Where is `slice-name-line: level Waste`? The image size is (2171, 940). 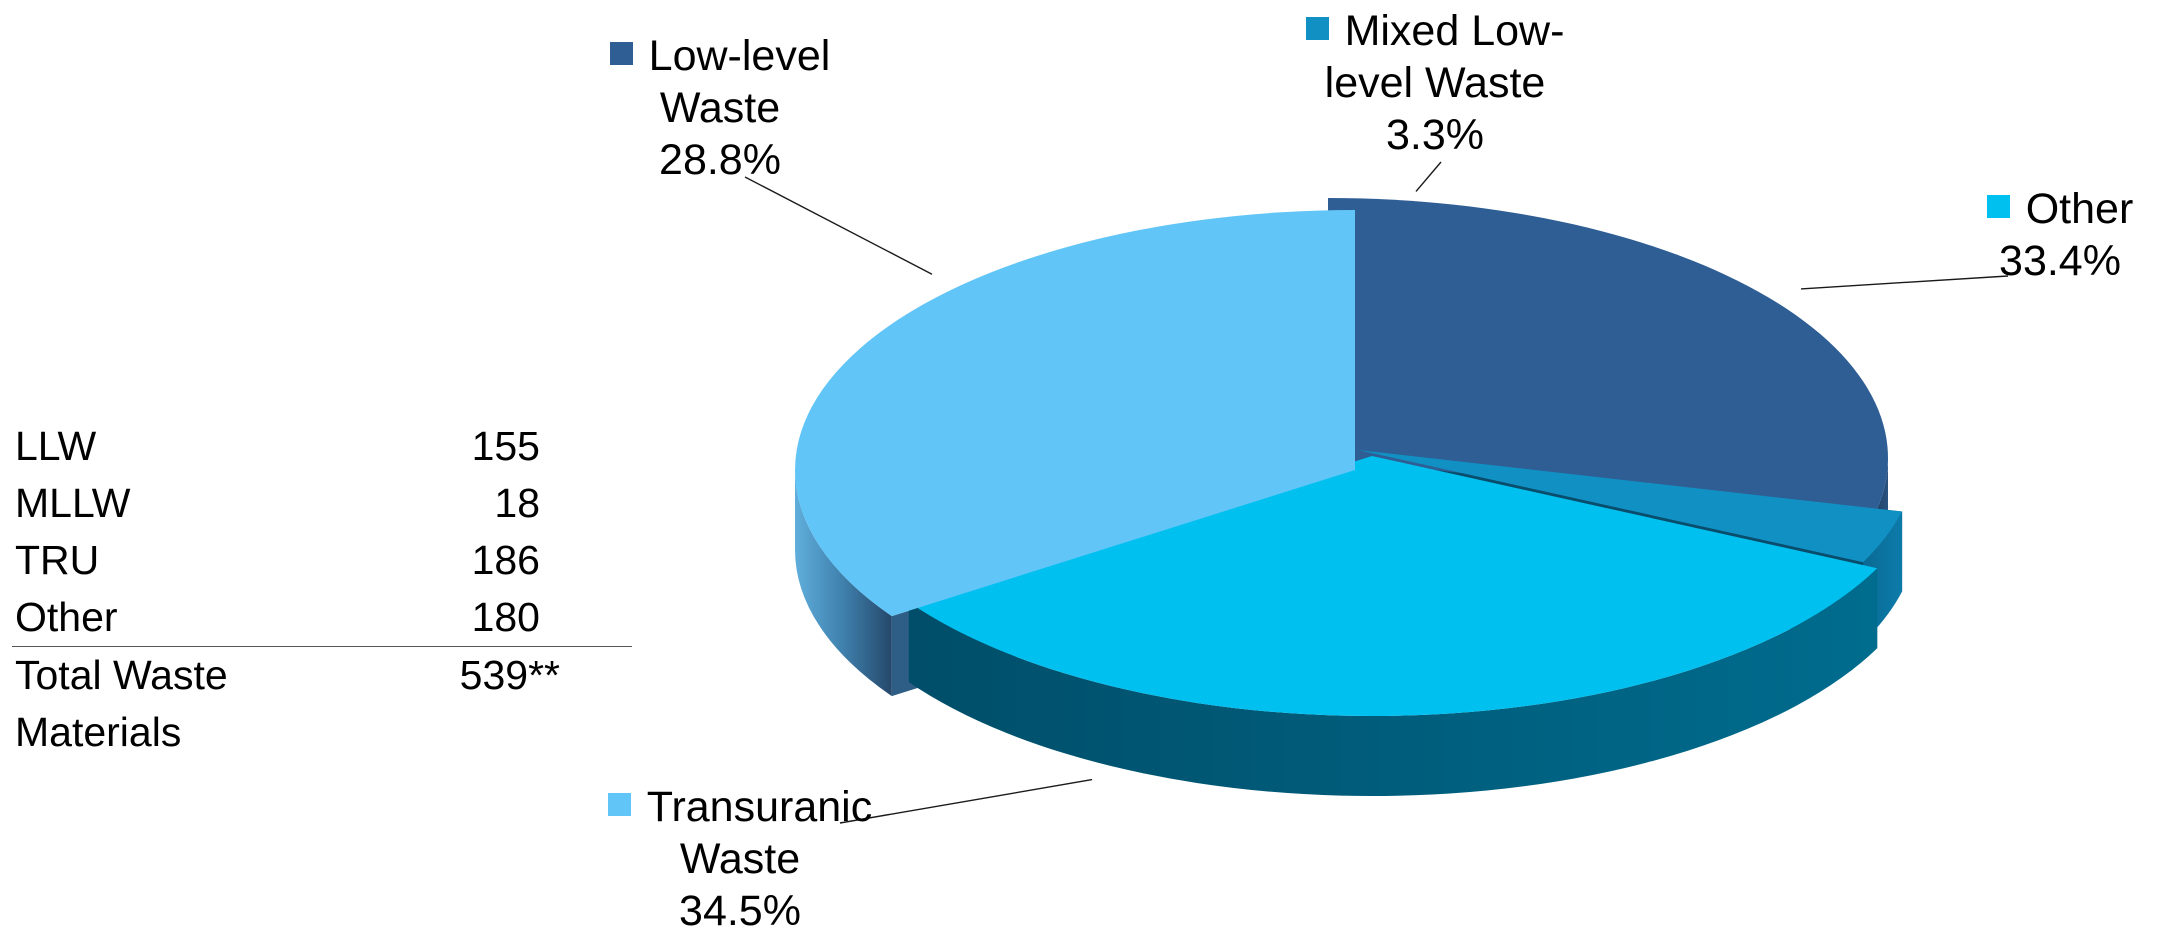 slice-name-line: level Waste is located at coordinates (1435, 83).